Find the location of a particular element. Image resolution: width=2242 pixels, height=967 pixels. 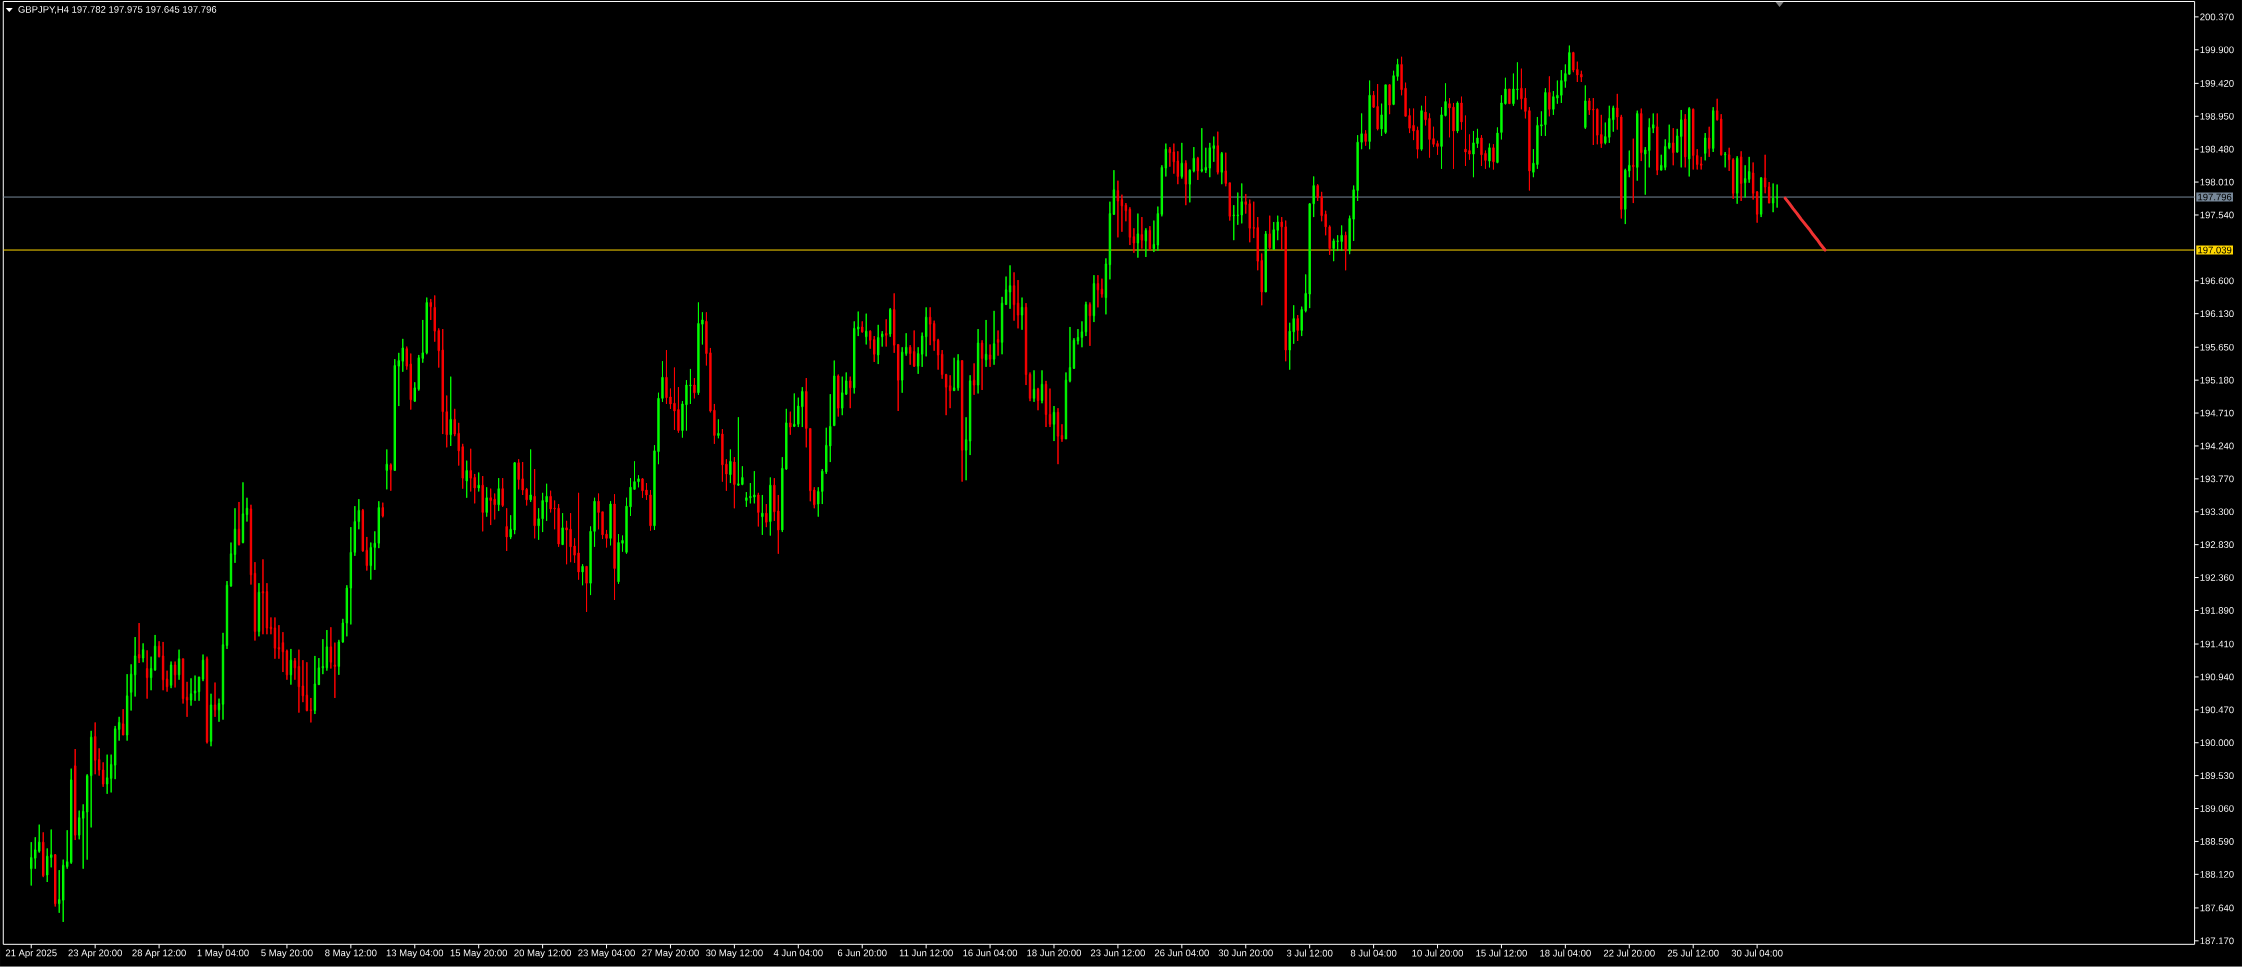

x-tick-label: 30 Jul 04:00 is located at coordinates (1757, 953).